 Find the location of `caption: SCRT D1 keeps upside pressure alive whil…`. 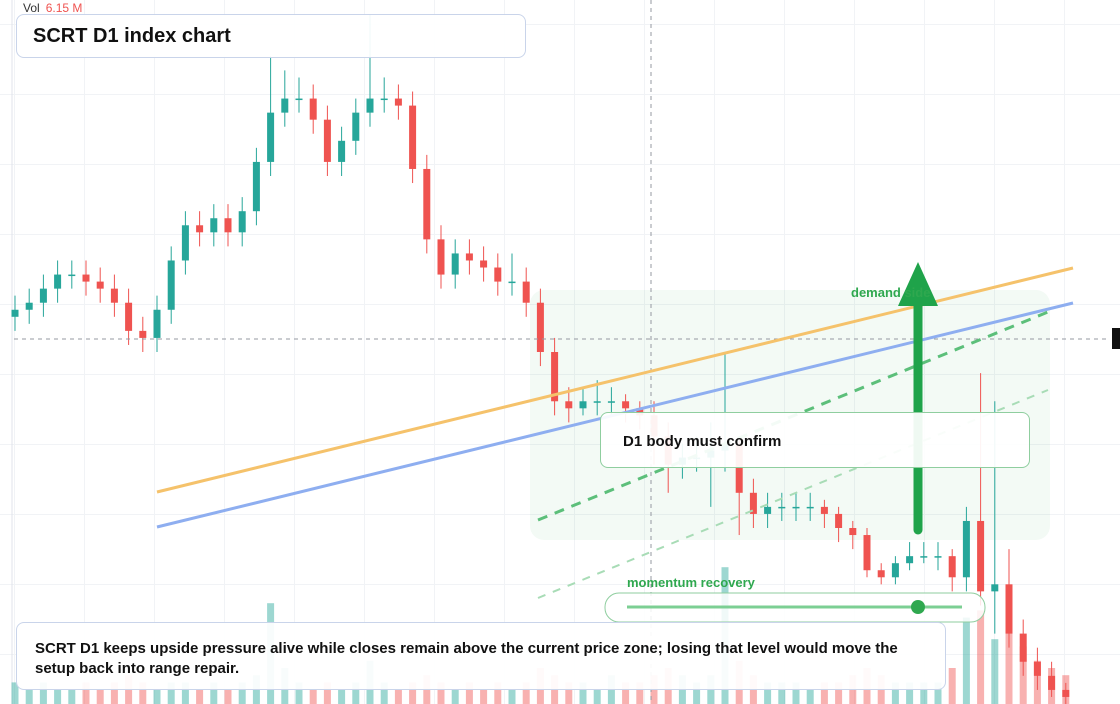

caption: SCRT D1 keeps upside pressure alive whil… is located at coordinates (481, 656).